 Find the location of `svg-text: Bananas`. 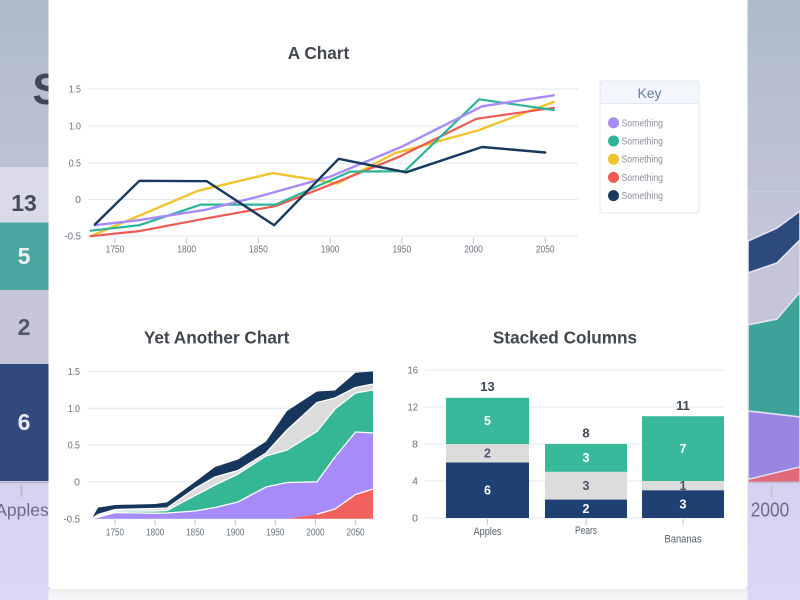

svg-text: Bananas is located at coordinates (684, 540).